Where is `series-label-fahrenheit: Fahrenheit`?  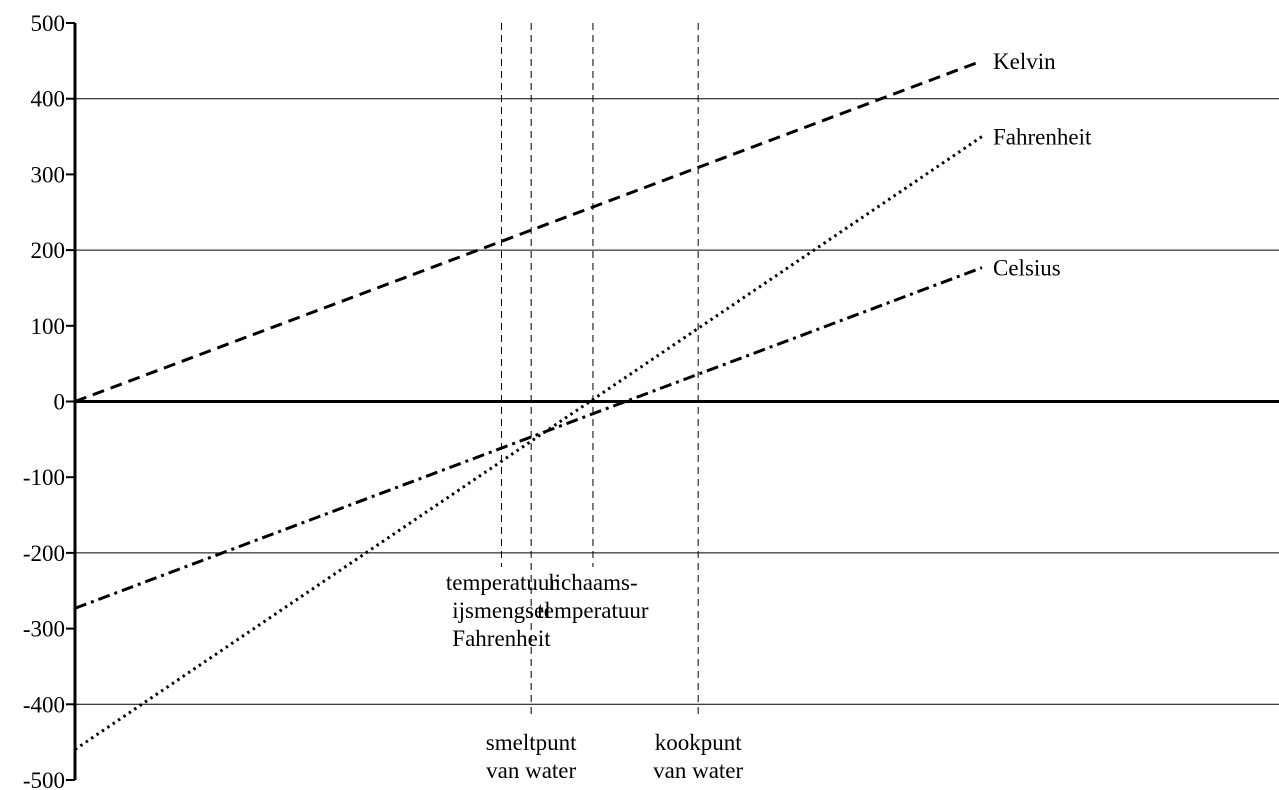
series-label-fahrenheit: Fahrenheit is located at coordinates (1042, 137).